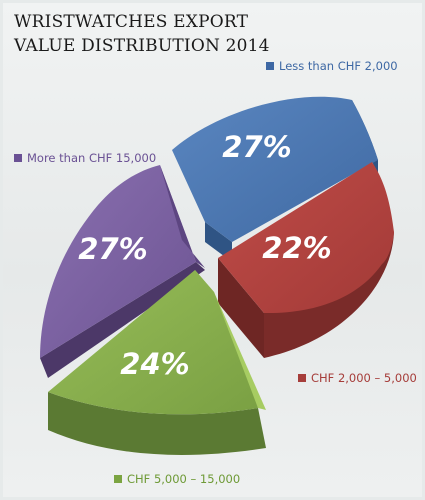 The image size is (425, 500). I want to click on slice-label-more-than-15000: 27%, so click(112, 249).